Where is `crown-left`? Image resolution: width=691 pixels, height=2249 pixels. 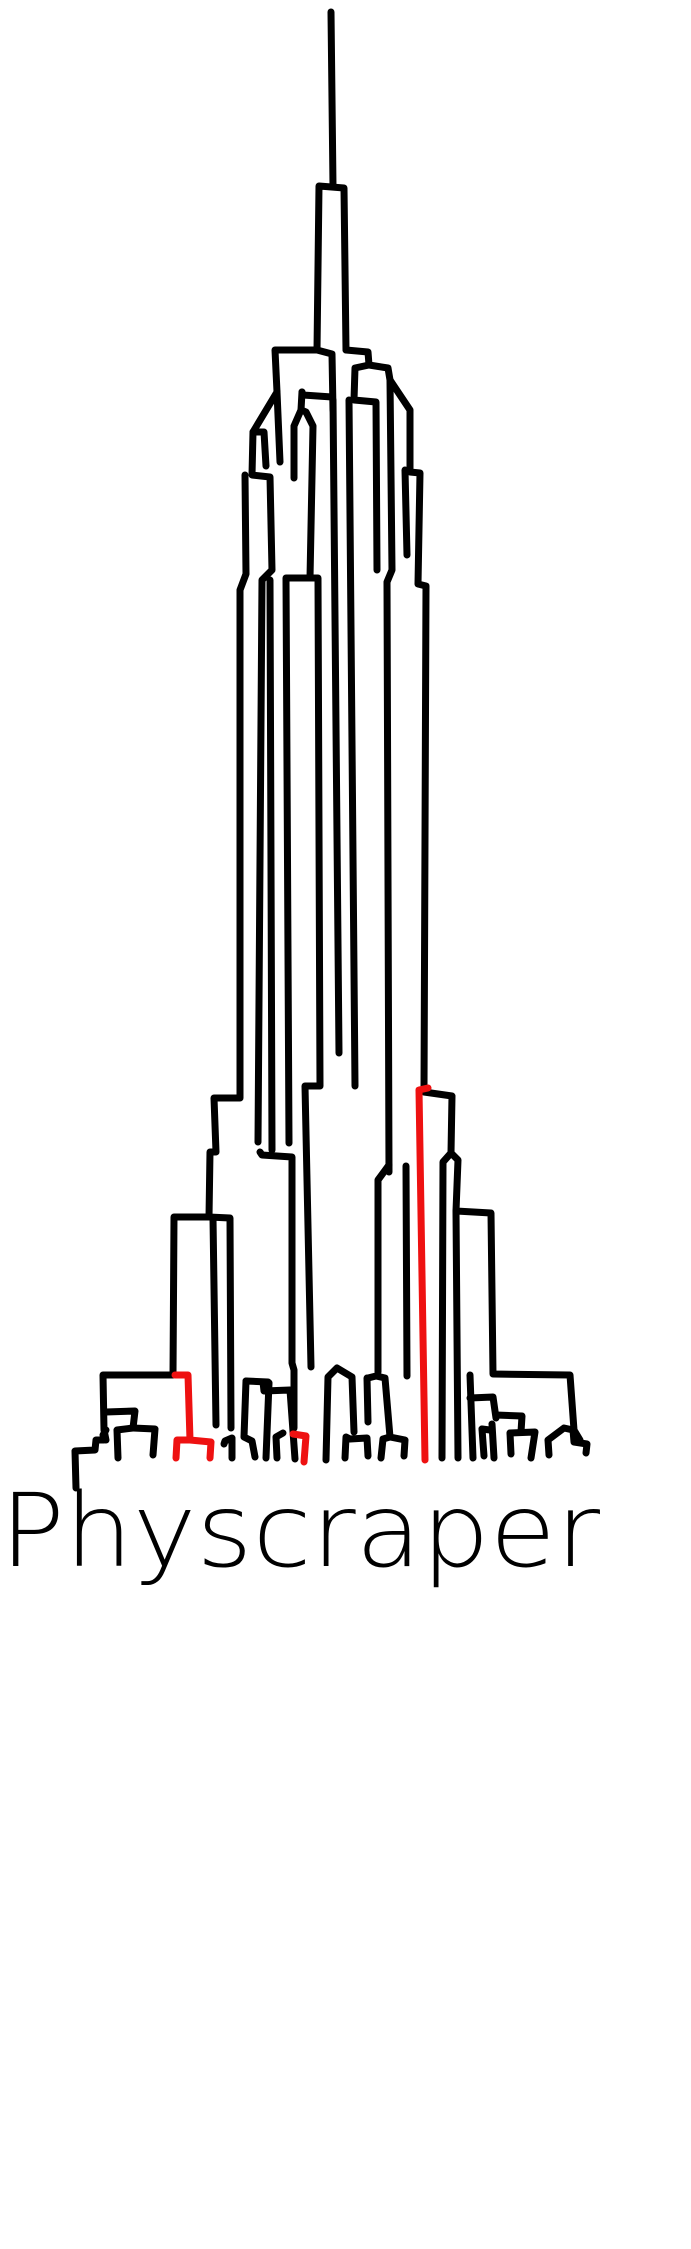 crown-left is located at coordinates (284, 746).